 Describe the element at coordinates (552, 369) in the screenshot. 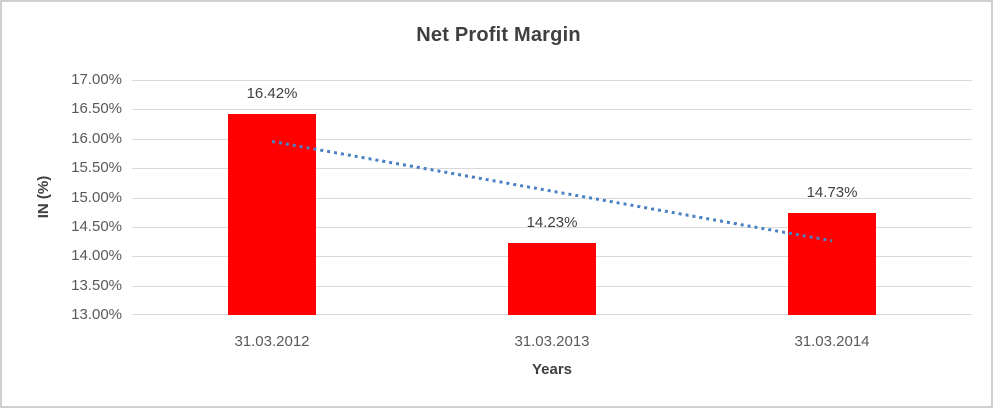

I see `x-axis-title: Years` at that location.